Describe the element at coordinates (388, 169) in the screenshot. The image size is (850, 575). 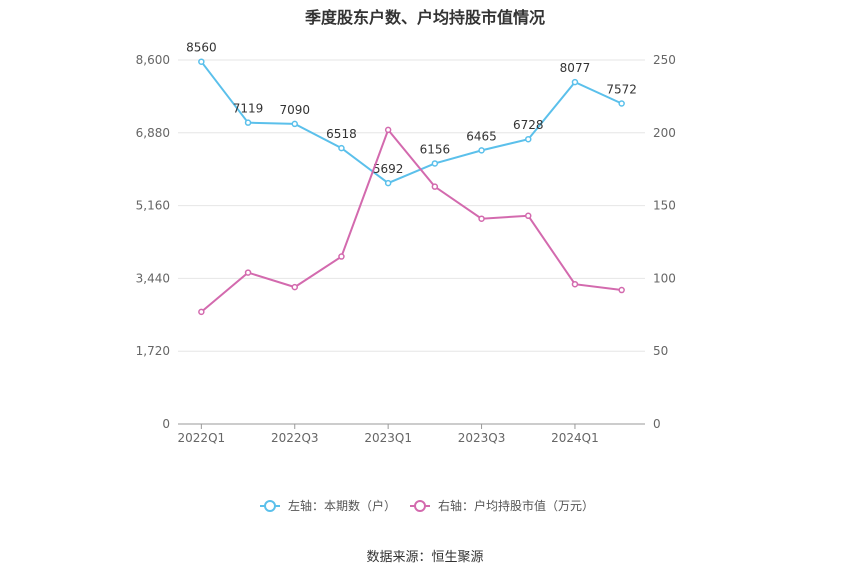
I see `data-label: 5692` at that location.